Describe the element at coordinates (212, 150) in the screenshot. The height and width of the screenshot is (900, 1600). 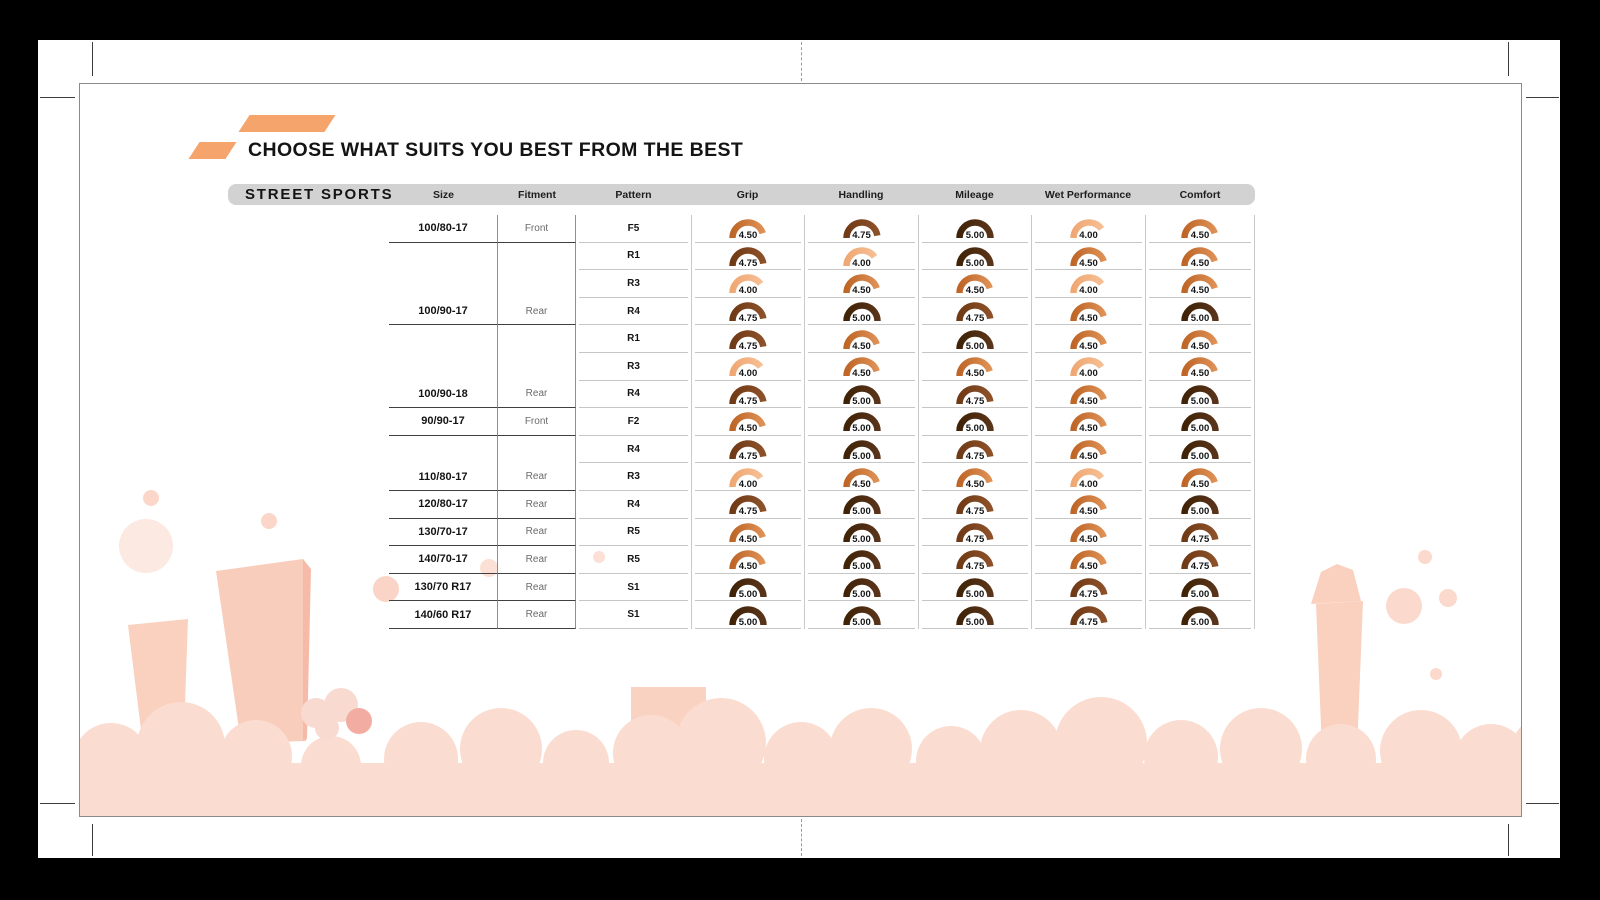
I see `accent-bar-small` at that location.